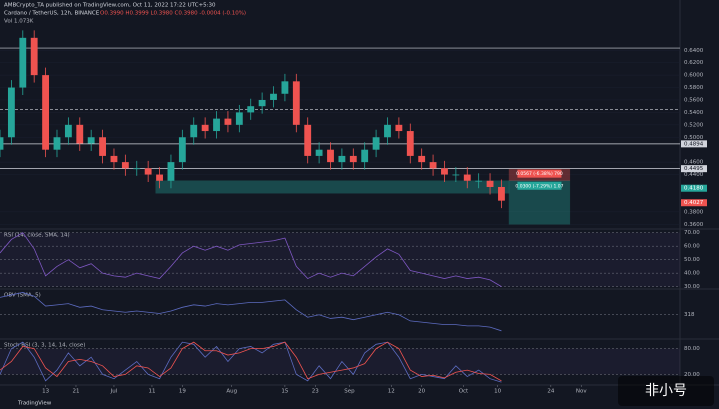  What do you see at coordinates (694, 225) in the screenshot?
I see `y-tick-label: 0.3600` at bounding box center [694, 225].